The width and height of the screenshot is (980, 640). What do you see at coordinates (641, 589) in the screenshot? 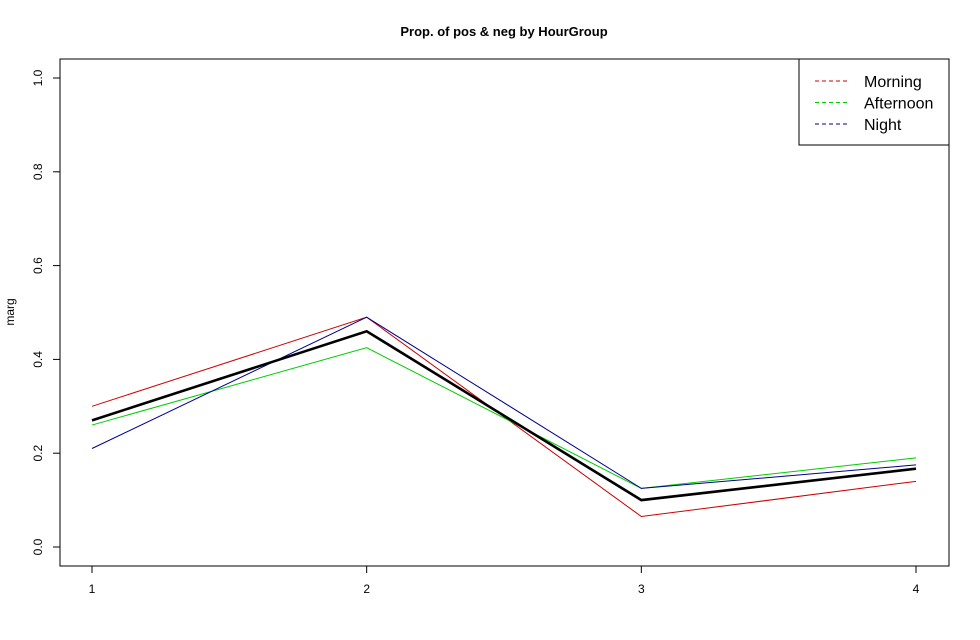
I see `x-tick-label: 3` at bounding box center [641, 589].